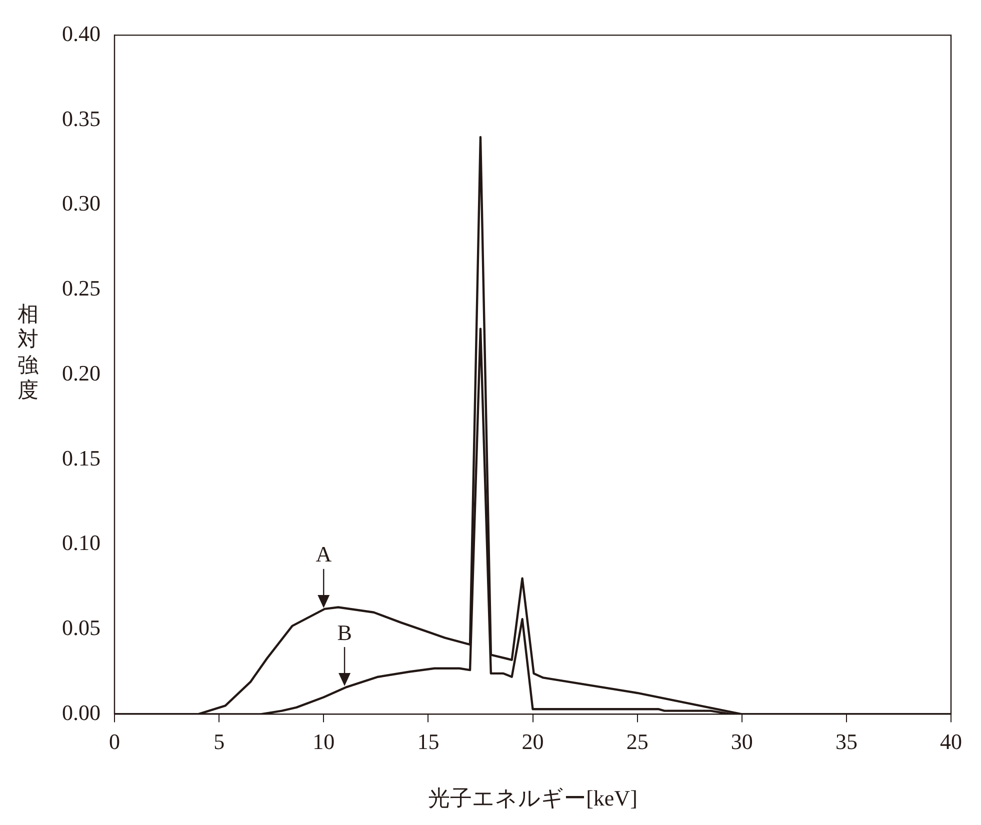 Image resolution: width=981 pixels, height=825 pixels. Describe the element at coordinates (951, 741) in the screenshot. I see `x-tick-label: 40` at that location.